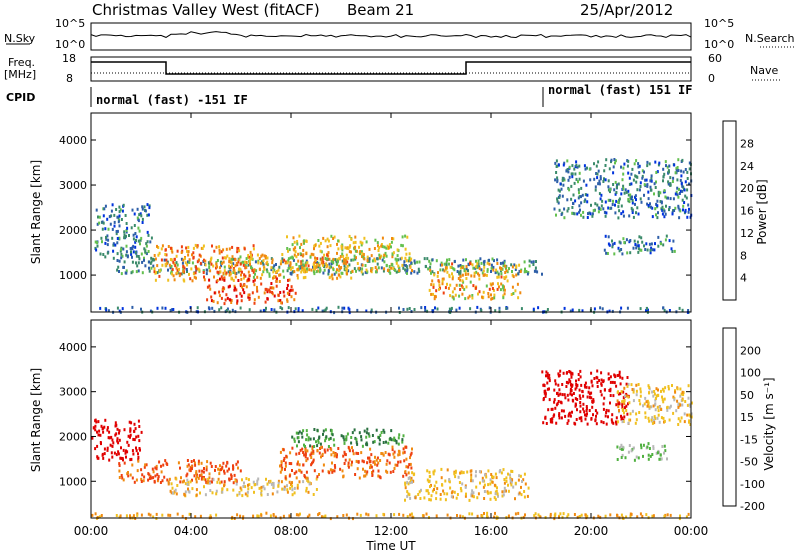 The height and width of the screenshot is (554, 800). What do you see at coordinates (747, 233) in the screenshot?
I see `colorbar-tick-label: 12` at bounding box center [747, 233].